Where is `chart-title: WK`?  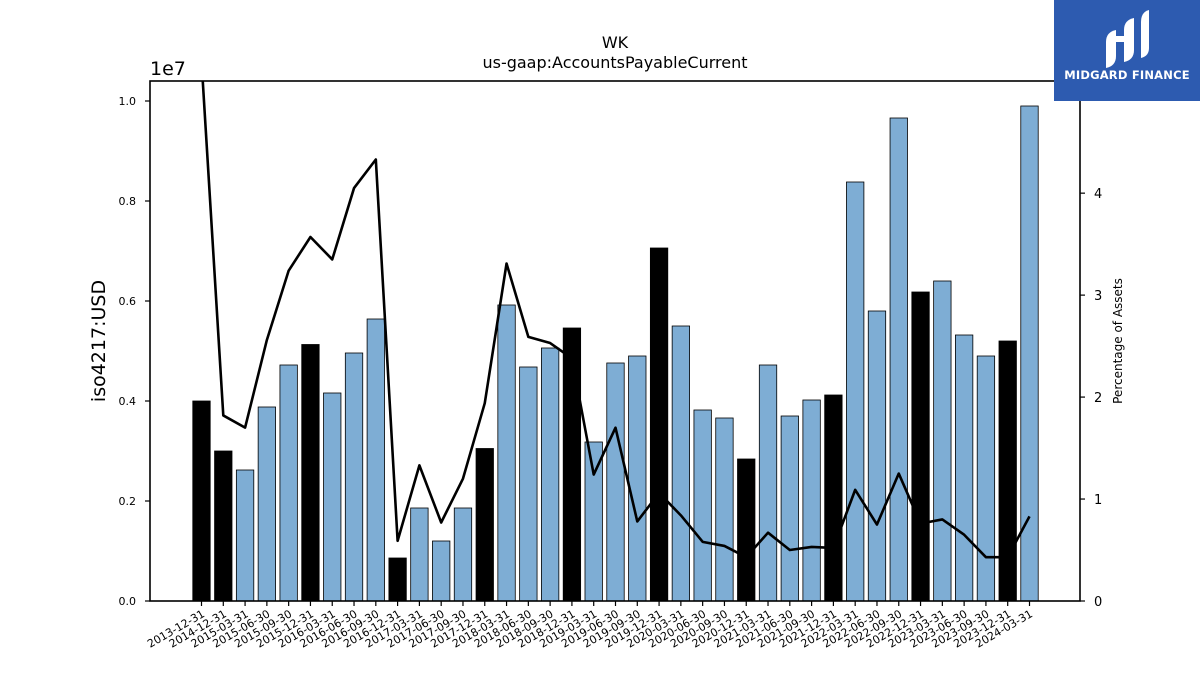
chart-title: WK is located at coordinates (615, 42).